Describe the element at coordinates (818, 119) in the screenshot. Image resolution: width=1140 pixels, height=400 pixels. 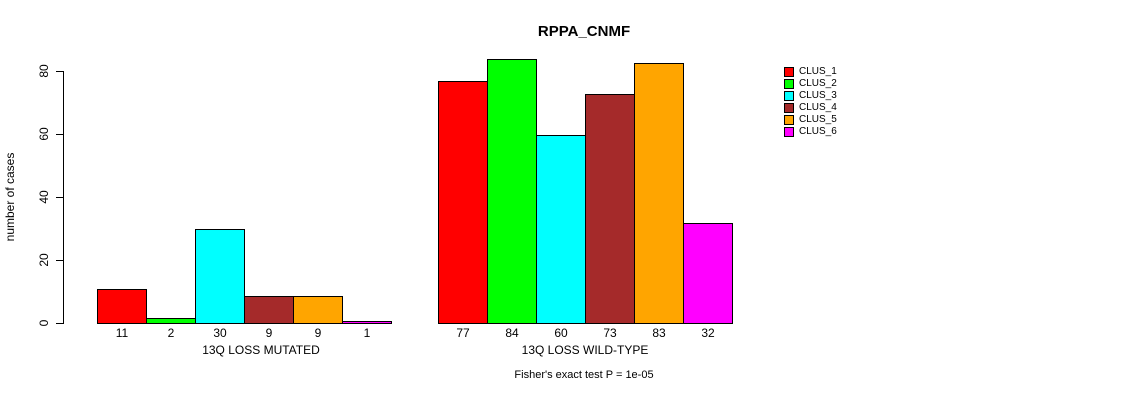
I see `legend-label: CLUS_5` at that location.